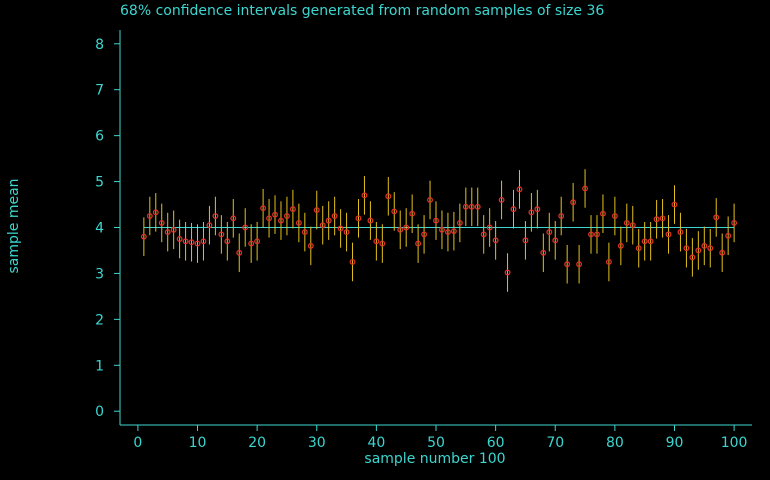 This screenshot has width=770, height=480. I want to click on x-tick-label: 0, so click(137, 443).